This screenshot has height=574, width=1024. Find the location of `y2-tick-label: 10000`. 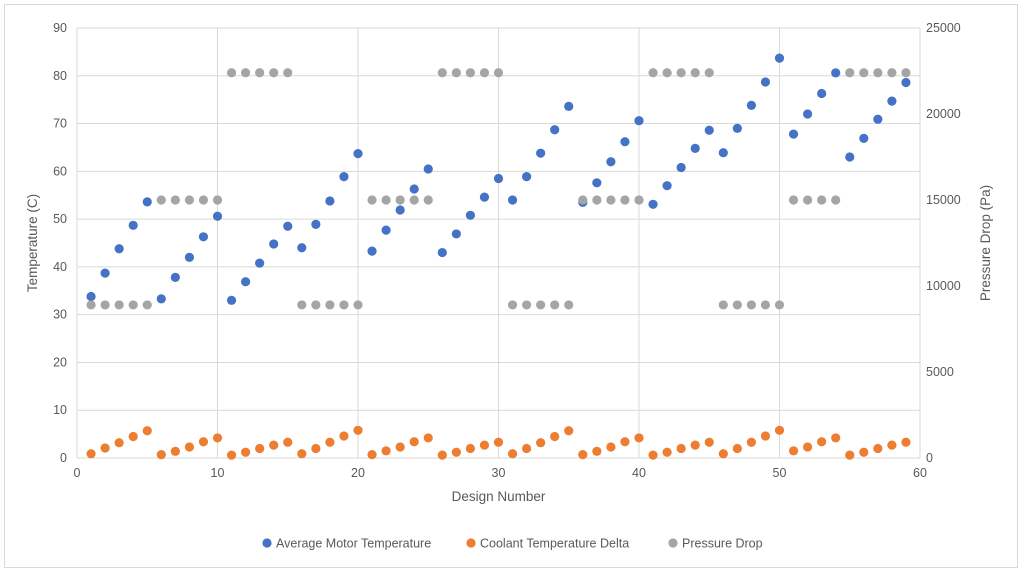

y2-tick-label: 10000 is located at coordinates (943, 286).